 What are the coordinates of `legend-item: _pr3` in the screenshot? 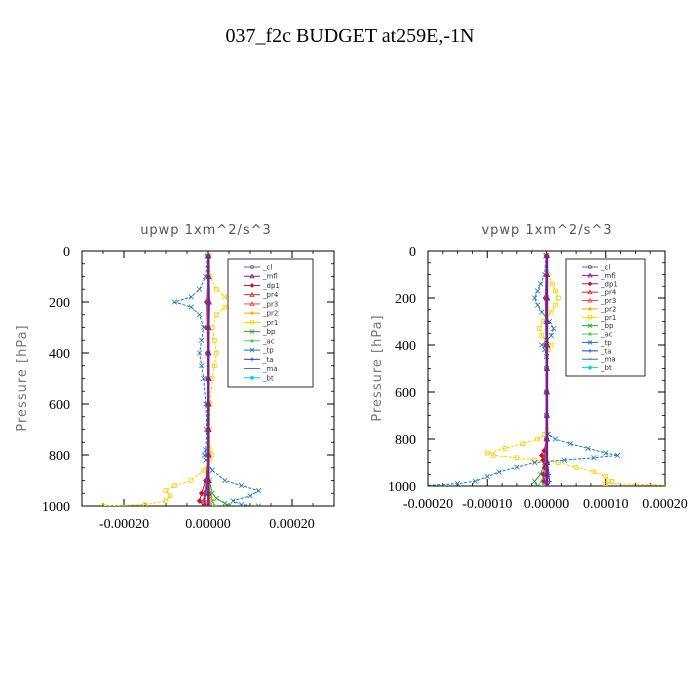 It's located at (599, 301).